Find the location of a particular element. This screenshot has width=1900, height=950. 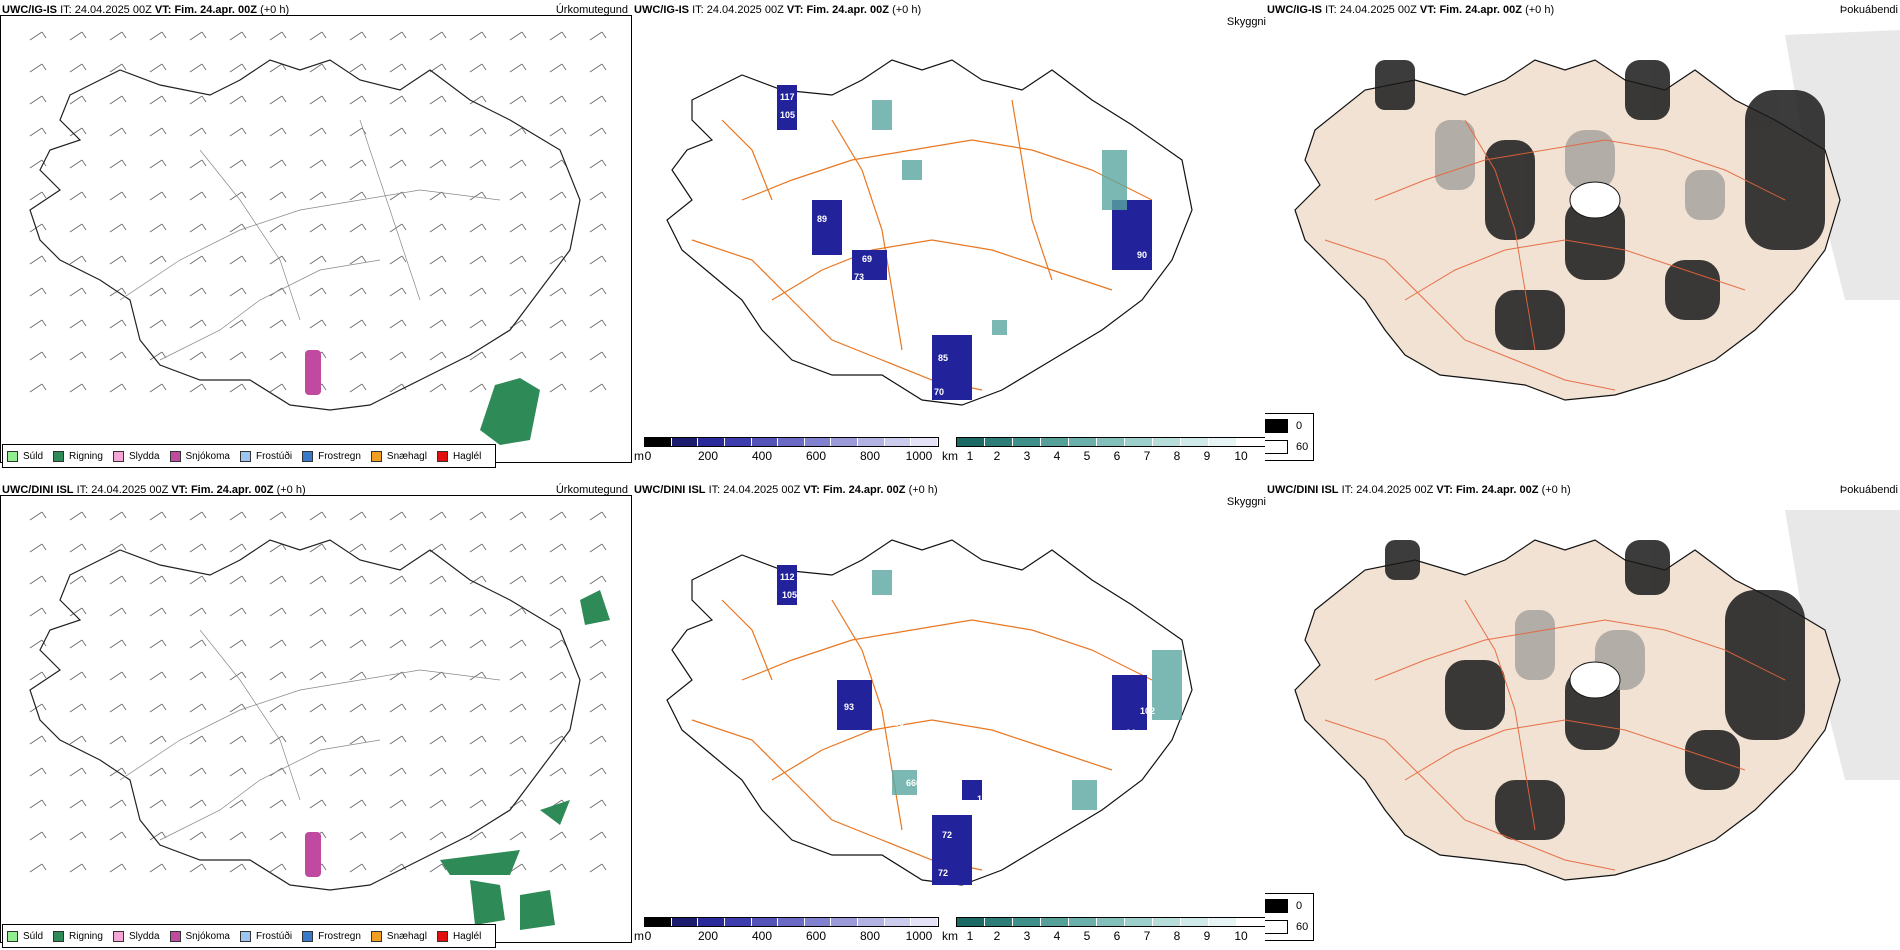

legend-item-frostudi: Frostúði is located at coordinates (265, 936).